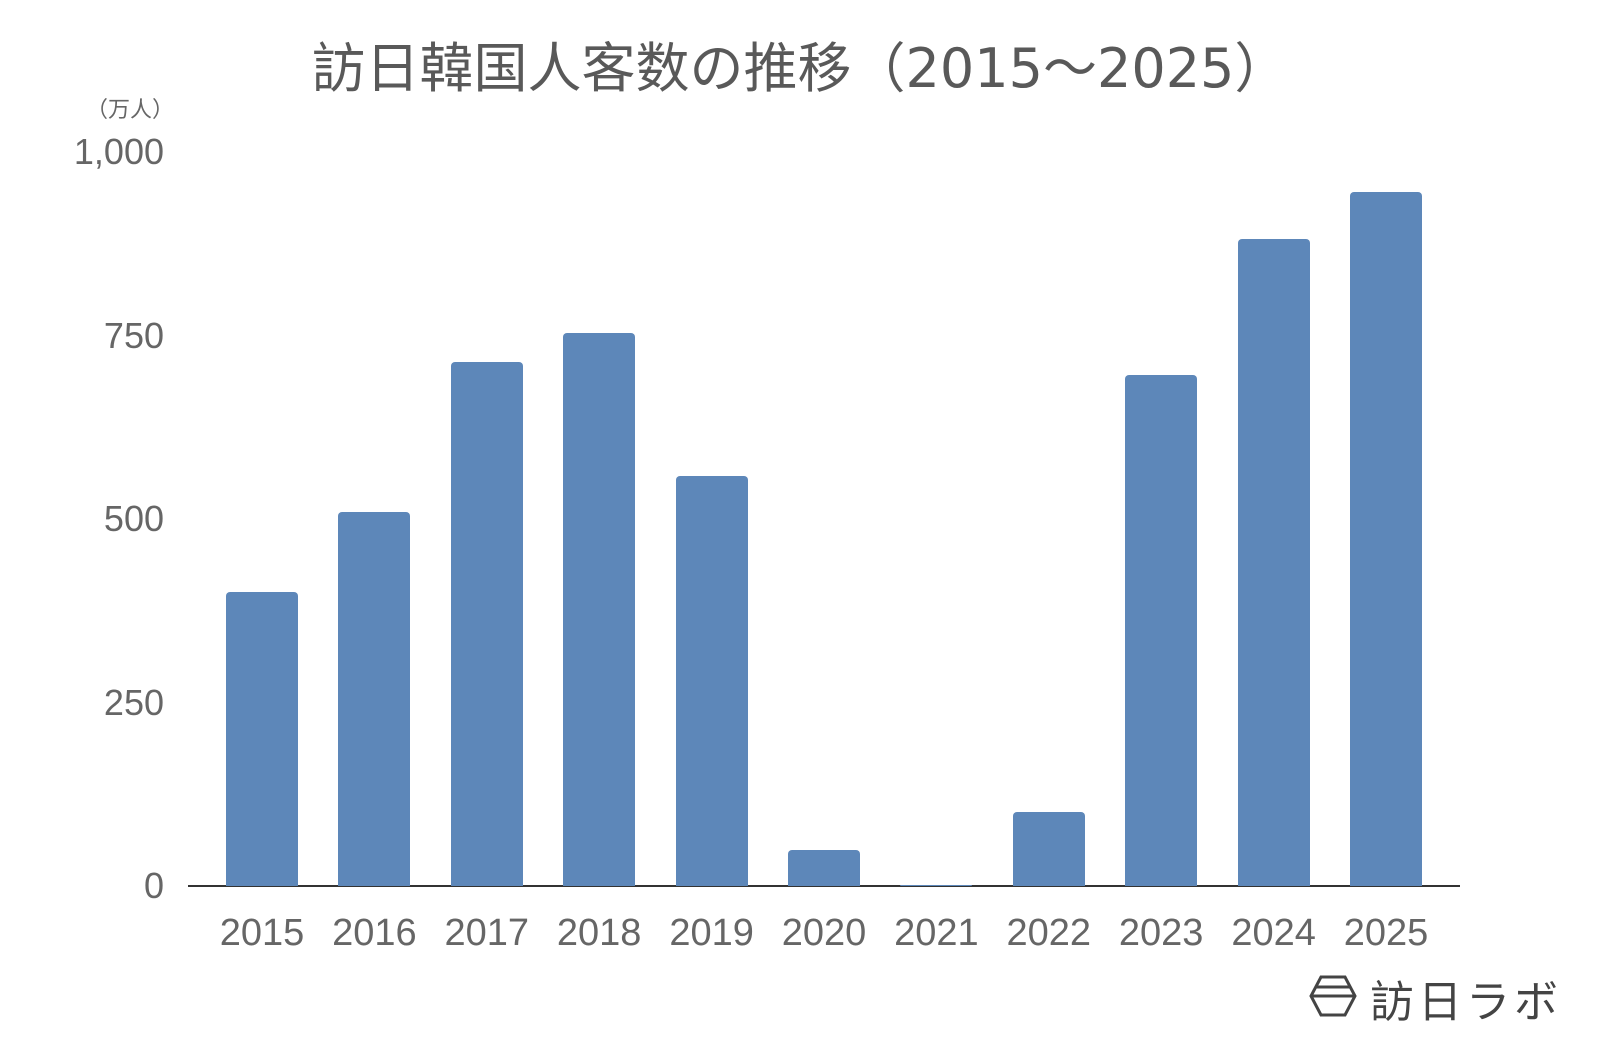 The width and height of the screenshot is (1600, 1051). What do you see at coordinates (1466, 1002) in the screenshot?
I see `brand-logo-text: 訪日ラボ` at bounding box center [1466, 1002].